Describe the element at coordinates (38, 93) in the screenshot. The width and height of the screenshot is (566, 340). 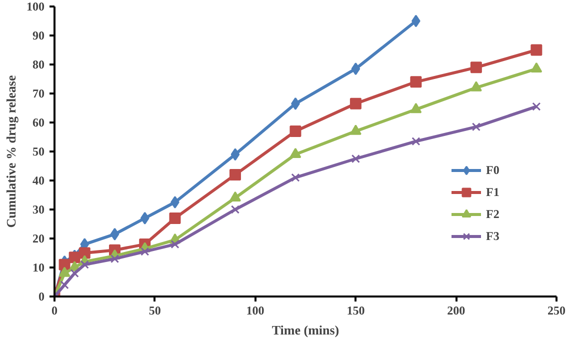
I see `y-tick-label: 70` at that location.